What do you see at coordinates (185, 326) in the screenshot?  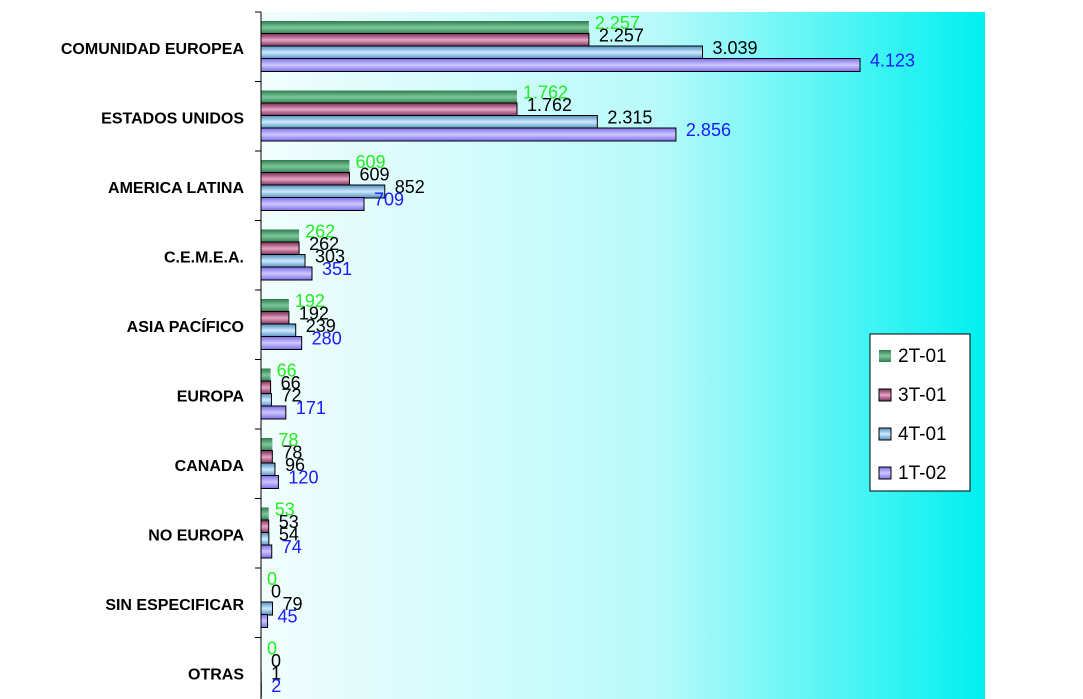 I see `category-label: ASIA PACÍFICO` at bounding box center [185, 326].